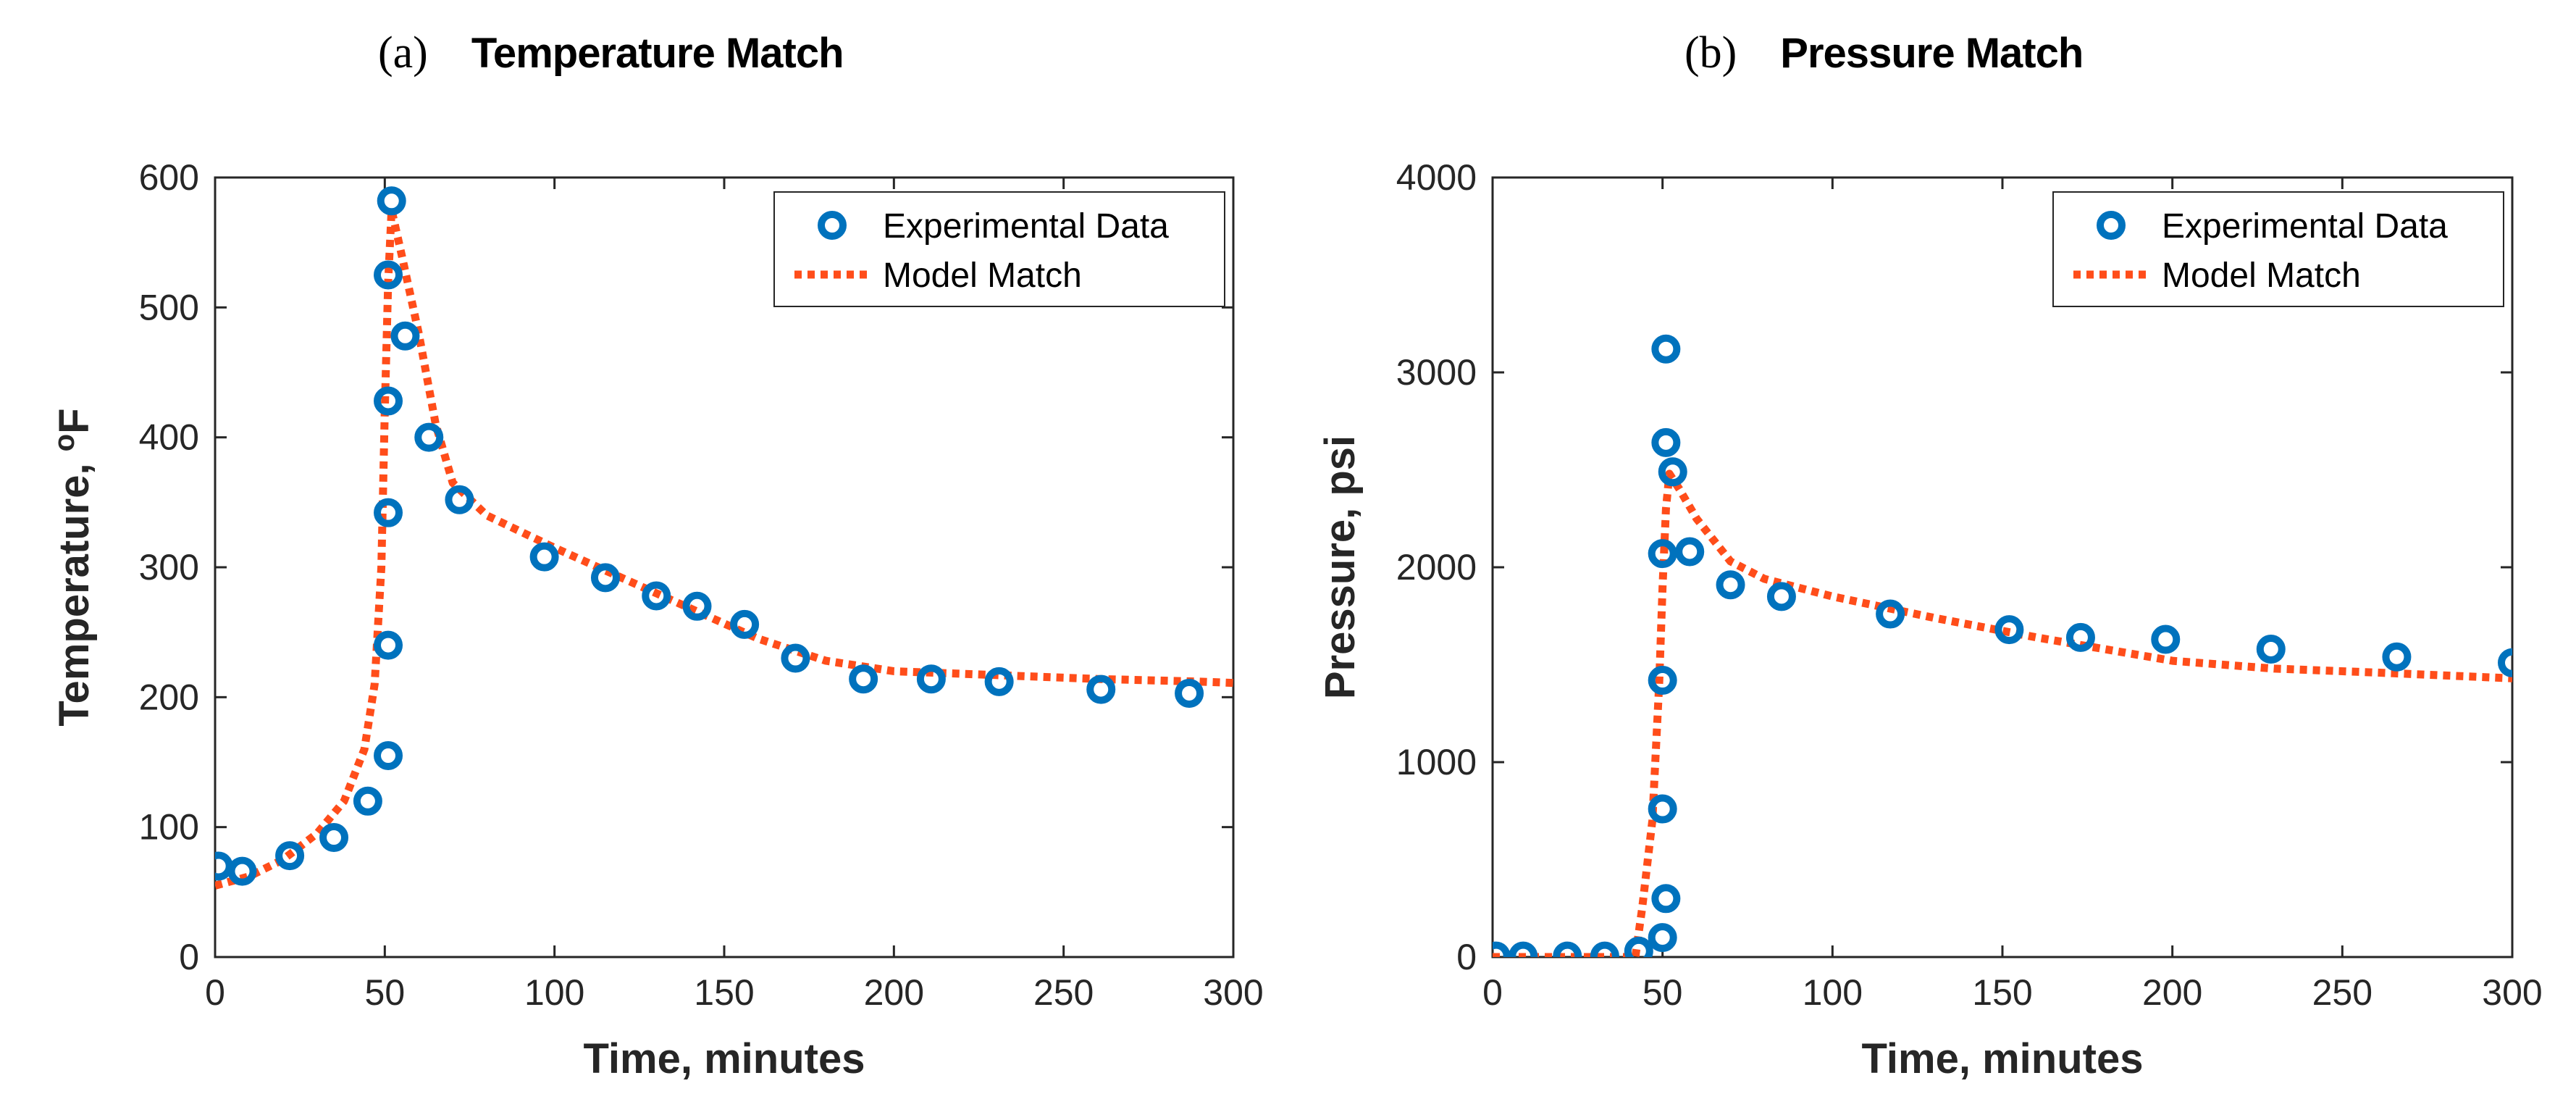 The height and width of the screenshot is (1107, 2576). What do you see at coordinates (403, 53) in the screenshot?
I see `panel-a-tag: (a)` at bounding box center [403, 53].